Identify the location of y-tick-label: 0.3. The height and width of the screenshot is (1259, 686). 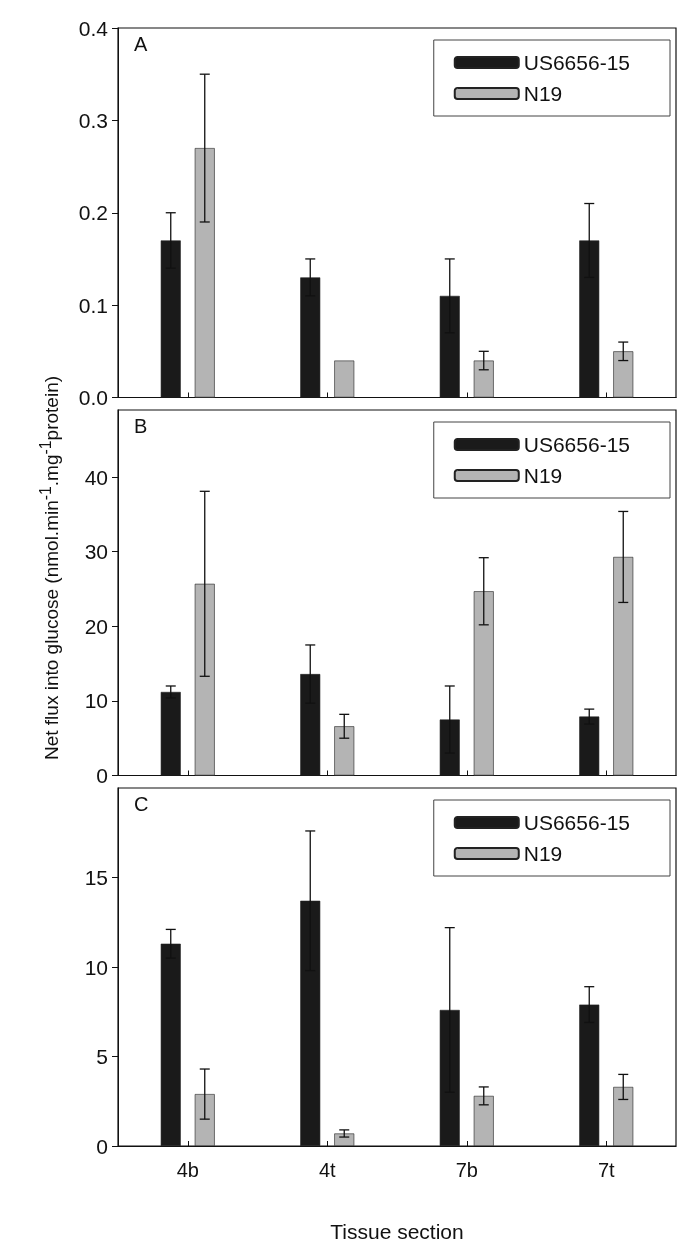
(93, 120).